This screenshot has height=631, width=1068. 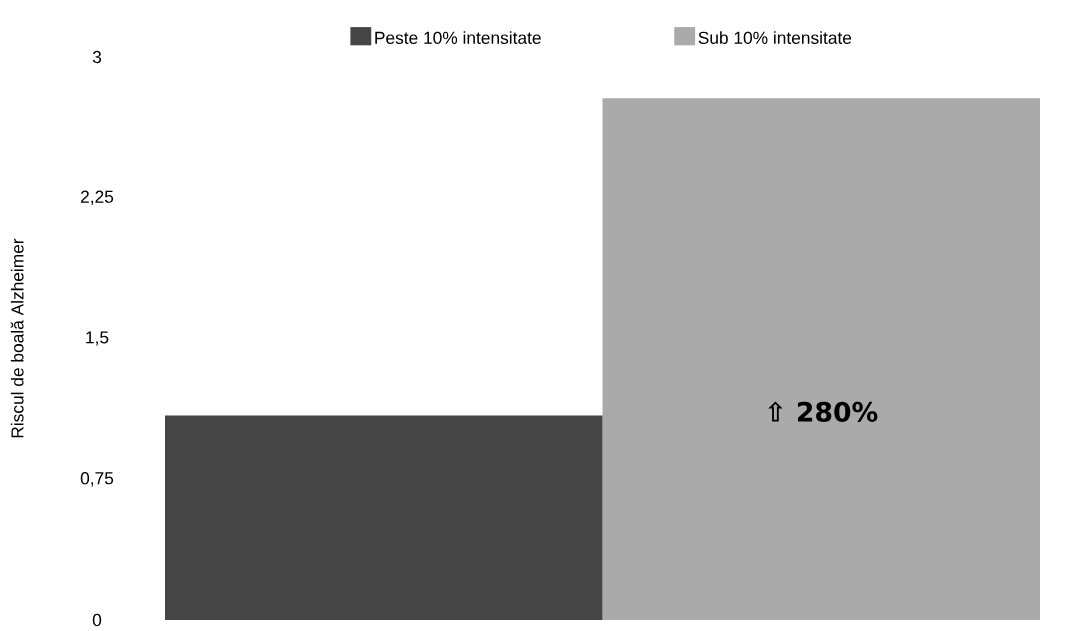 I want to click on text: ⇧ 280%, so click(x=823, y=412).